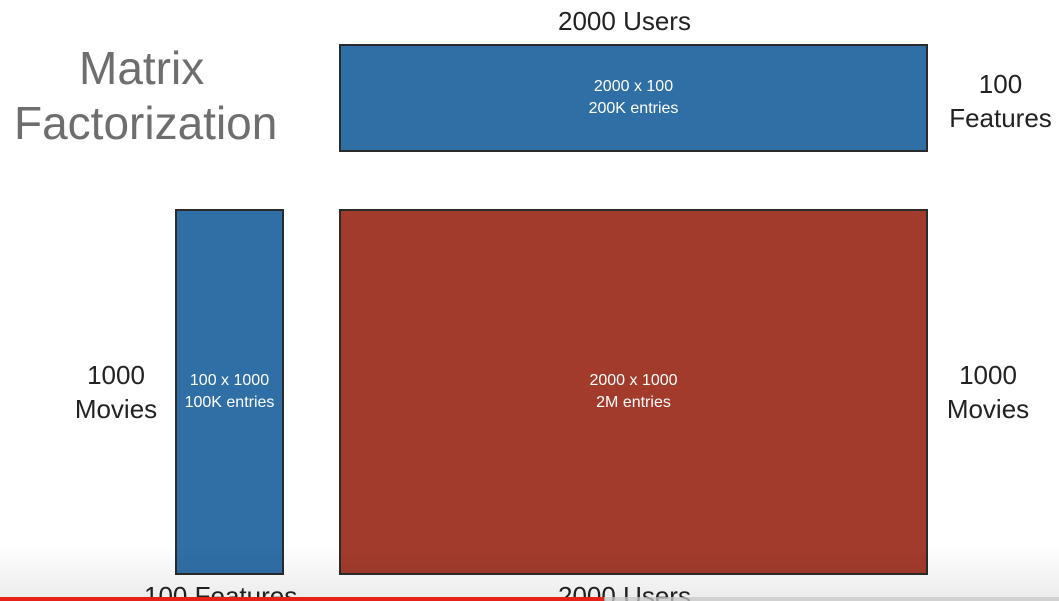 The image size is (1059, 601). What do you see at coordinates (229, 381) in the screenshot?
I see `movie-feature-matrix-dimensions: 100 x 1000` at bounding box center [229, 381].